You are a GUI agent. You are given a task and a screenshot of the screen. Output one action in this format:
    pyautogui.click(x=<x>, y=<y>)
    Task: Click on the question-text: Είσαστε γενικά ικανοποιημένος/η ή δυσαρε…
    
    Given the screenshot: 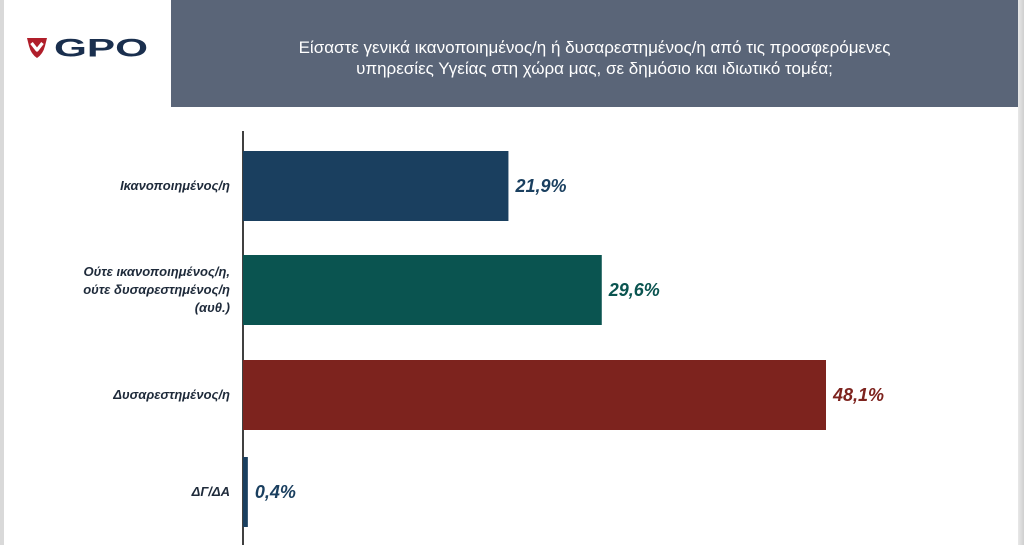 What is the action you would take?
    pyautogui.click(x=595, y=58)
    